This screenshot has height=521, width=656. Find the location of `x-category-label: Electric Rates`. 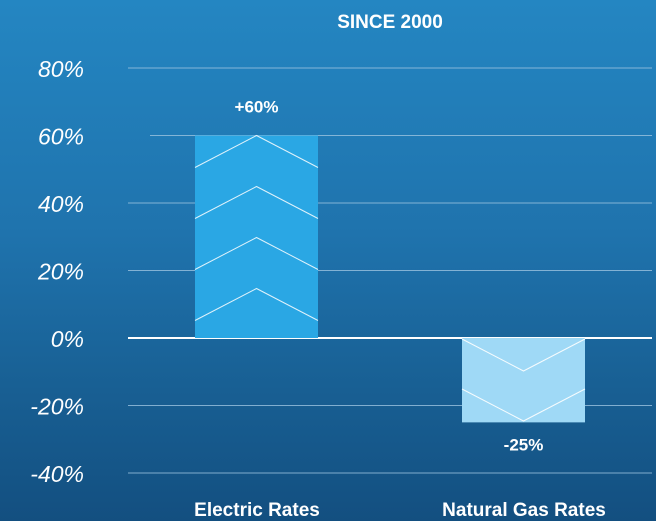

x-category-label: Electric Rates is located at coordinates (257, 510).